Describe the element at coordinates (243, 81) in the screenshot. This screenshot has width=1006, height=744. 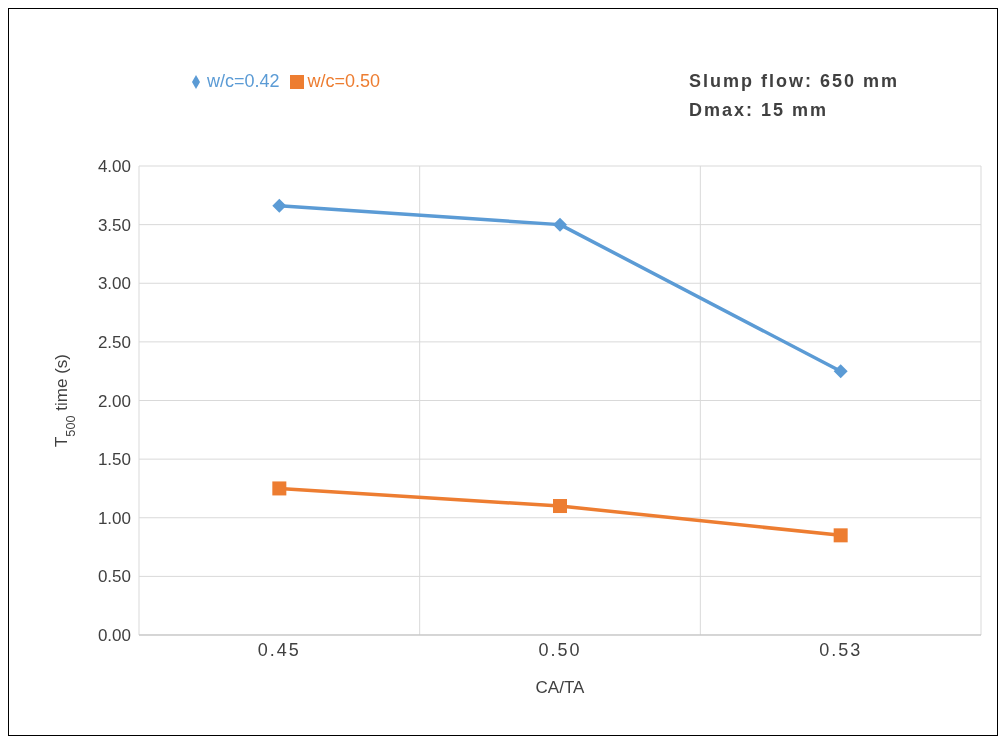
I see `legend-label: w/c=0.42` at that location.